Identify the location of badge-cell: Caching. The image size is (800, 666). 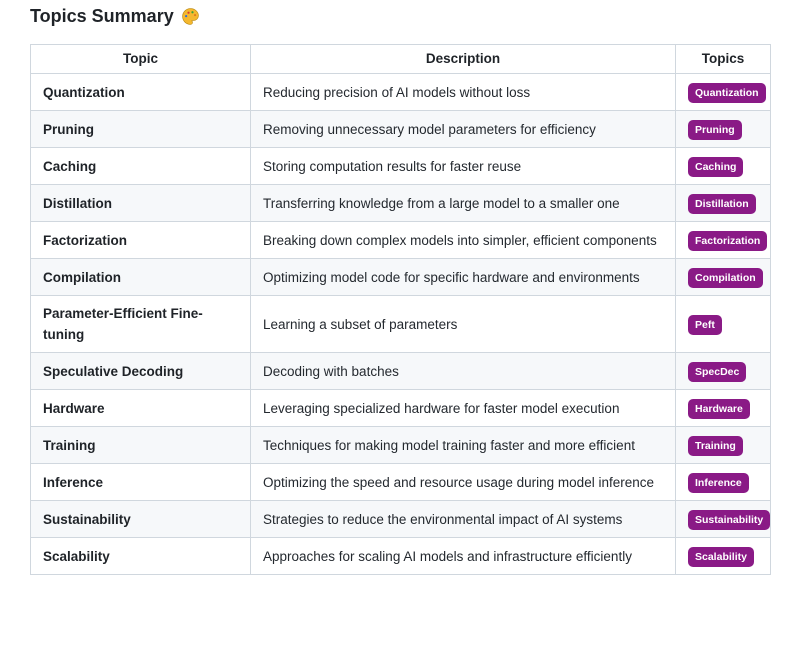
(723, 166).